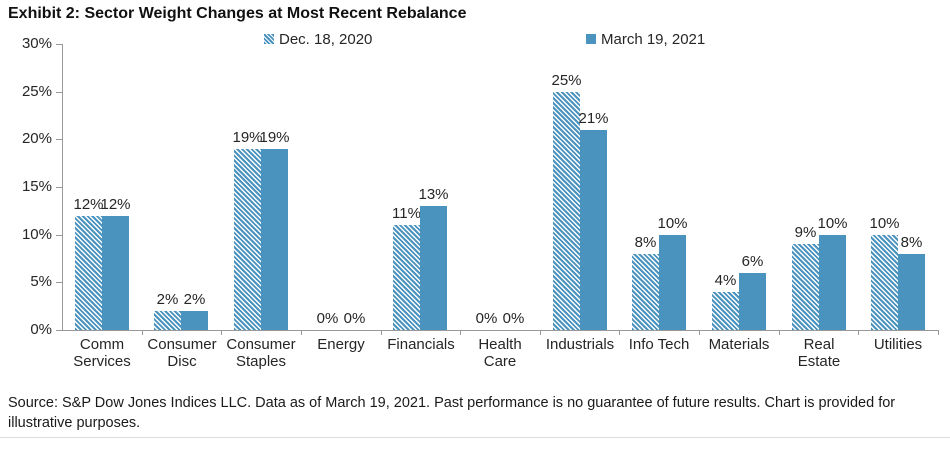 This screenshot has width=950, height=450. I want to click on bar-dec-18-2020: 4%, so click(725, 301).